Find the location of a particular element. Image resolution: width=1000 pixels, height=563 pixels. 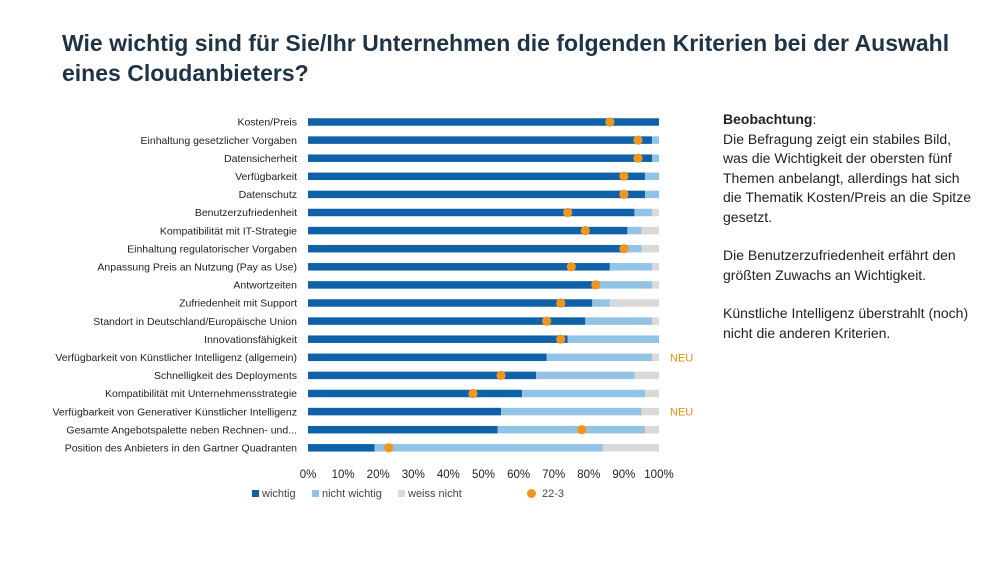

legend-label: wichtig is located at coordinates (278, 494).